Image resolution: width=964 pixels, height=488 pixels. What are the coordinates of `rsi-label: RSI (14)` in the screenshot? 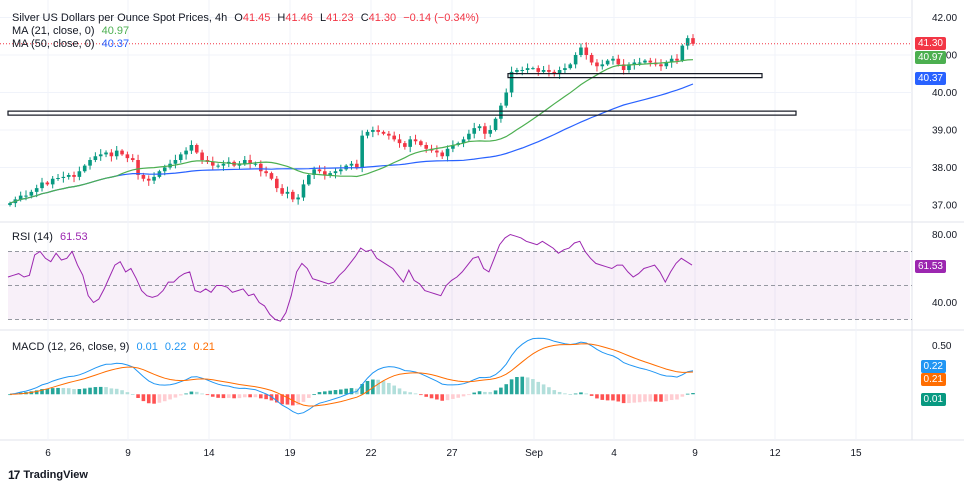 It's located at (32, 237).